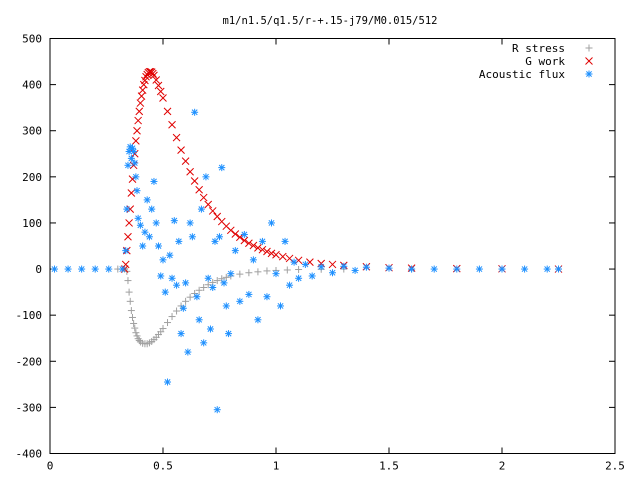 The width and height of the screenshot is (640, 480). What do you see at coordinates (276, 466) in the screenshot?
I see `x-tick-label: 1` at bounding box center [276, 466].